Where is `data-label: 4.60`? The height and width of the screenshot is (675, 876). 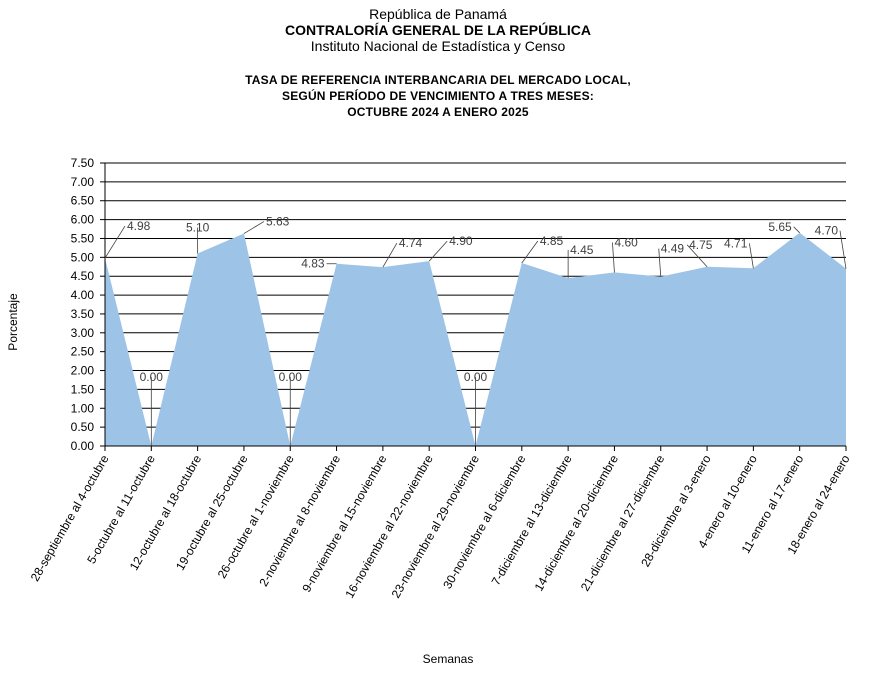
data-label: 4.60 is located at coordinates (626, 242).